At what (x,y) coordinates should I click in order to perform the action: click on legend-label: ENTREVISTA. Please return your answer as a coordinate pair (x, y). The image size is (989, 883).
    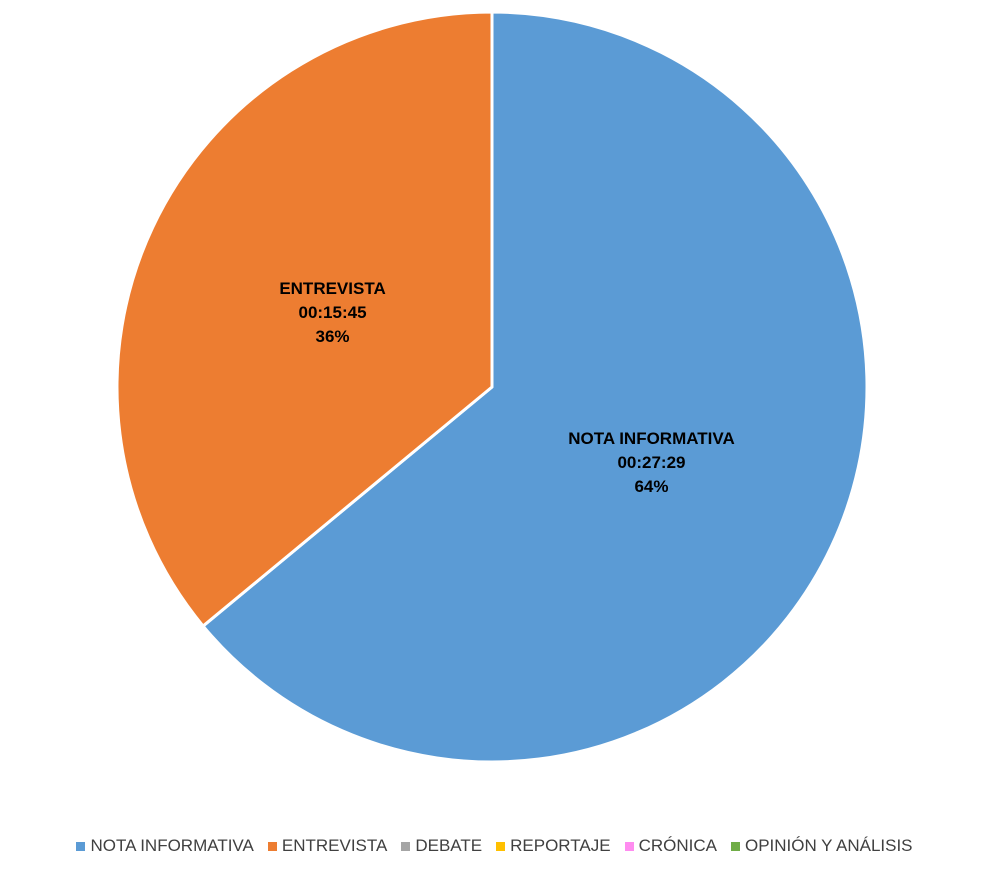
    Looking at the image, I should click on (334, 845).